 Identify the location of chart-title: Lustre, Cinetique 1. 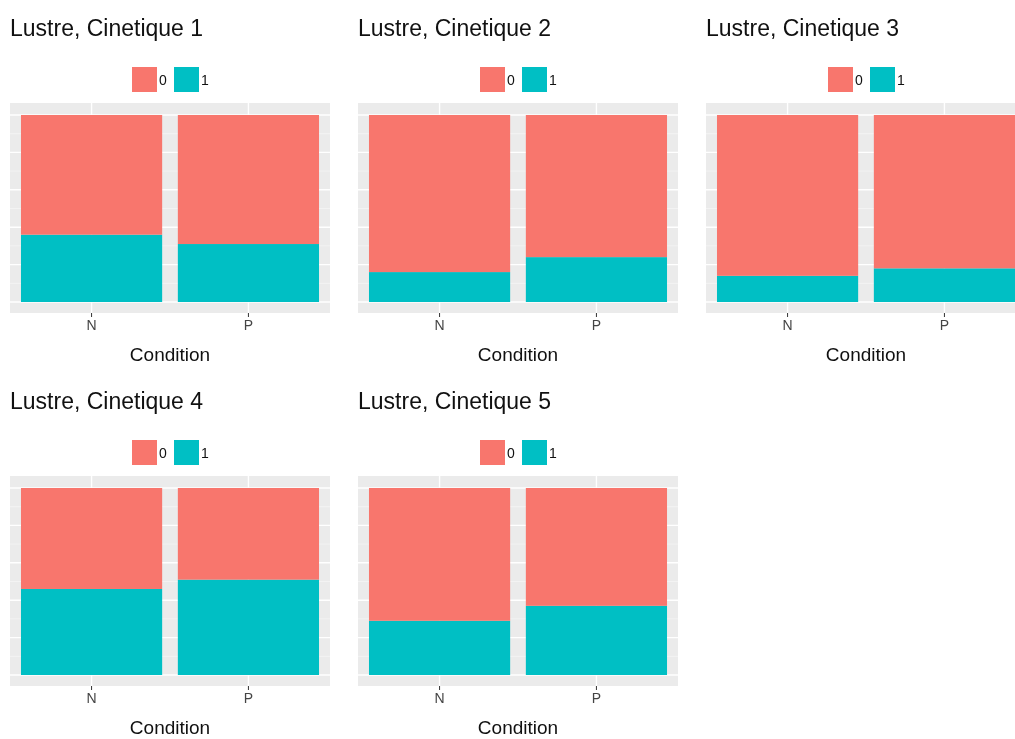
(107, 28).